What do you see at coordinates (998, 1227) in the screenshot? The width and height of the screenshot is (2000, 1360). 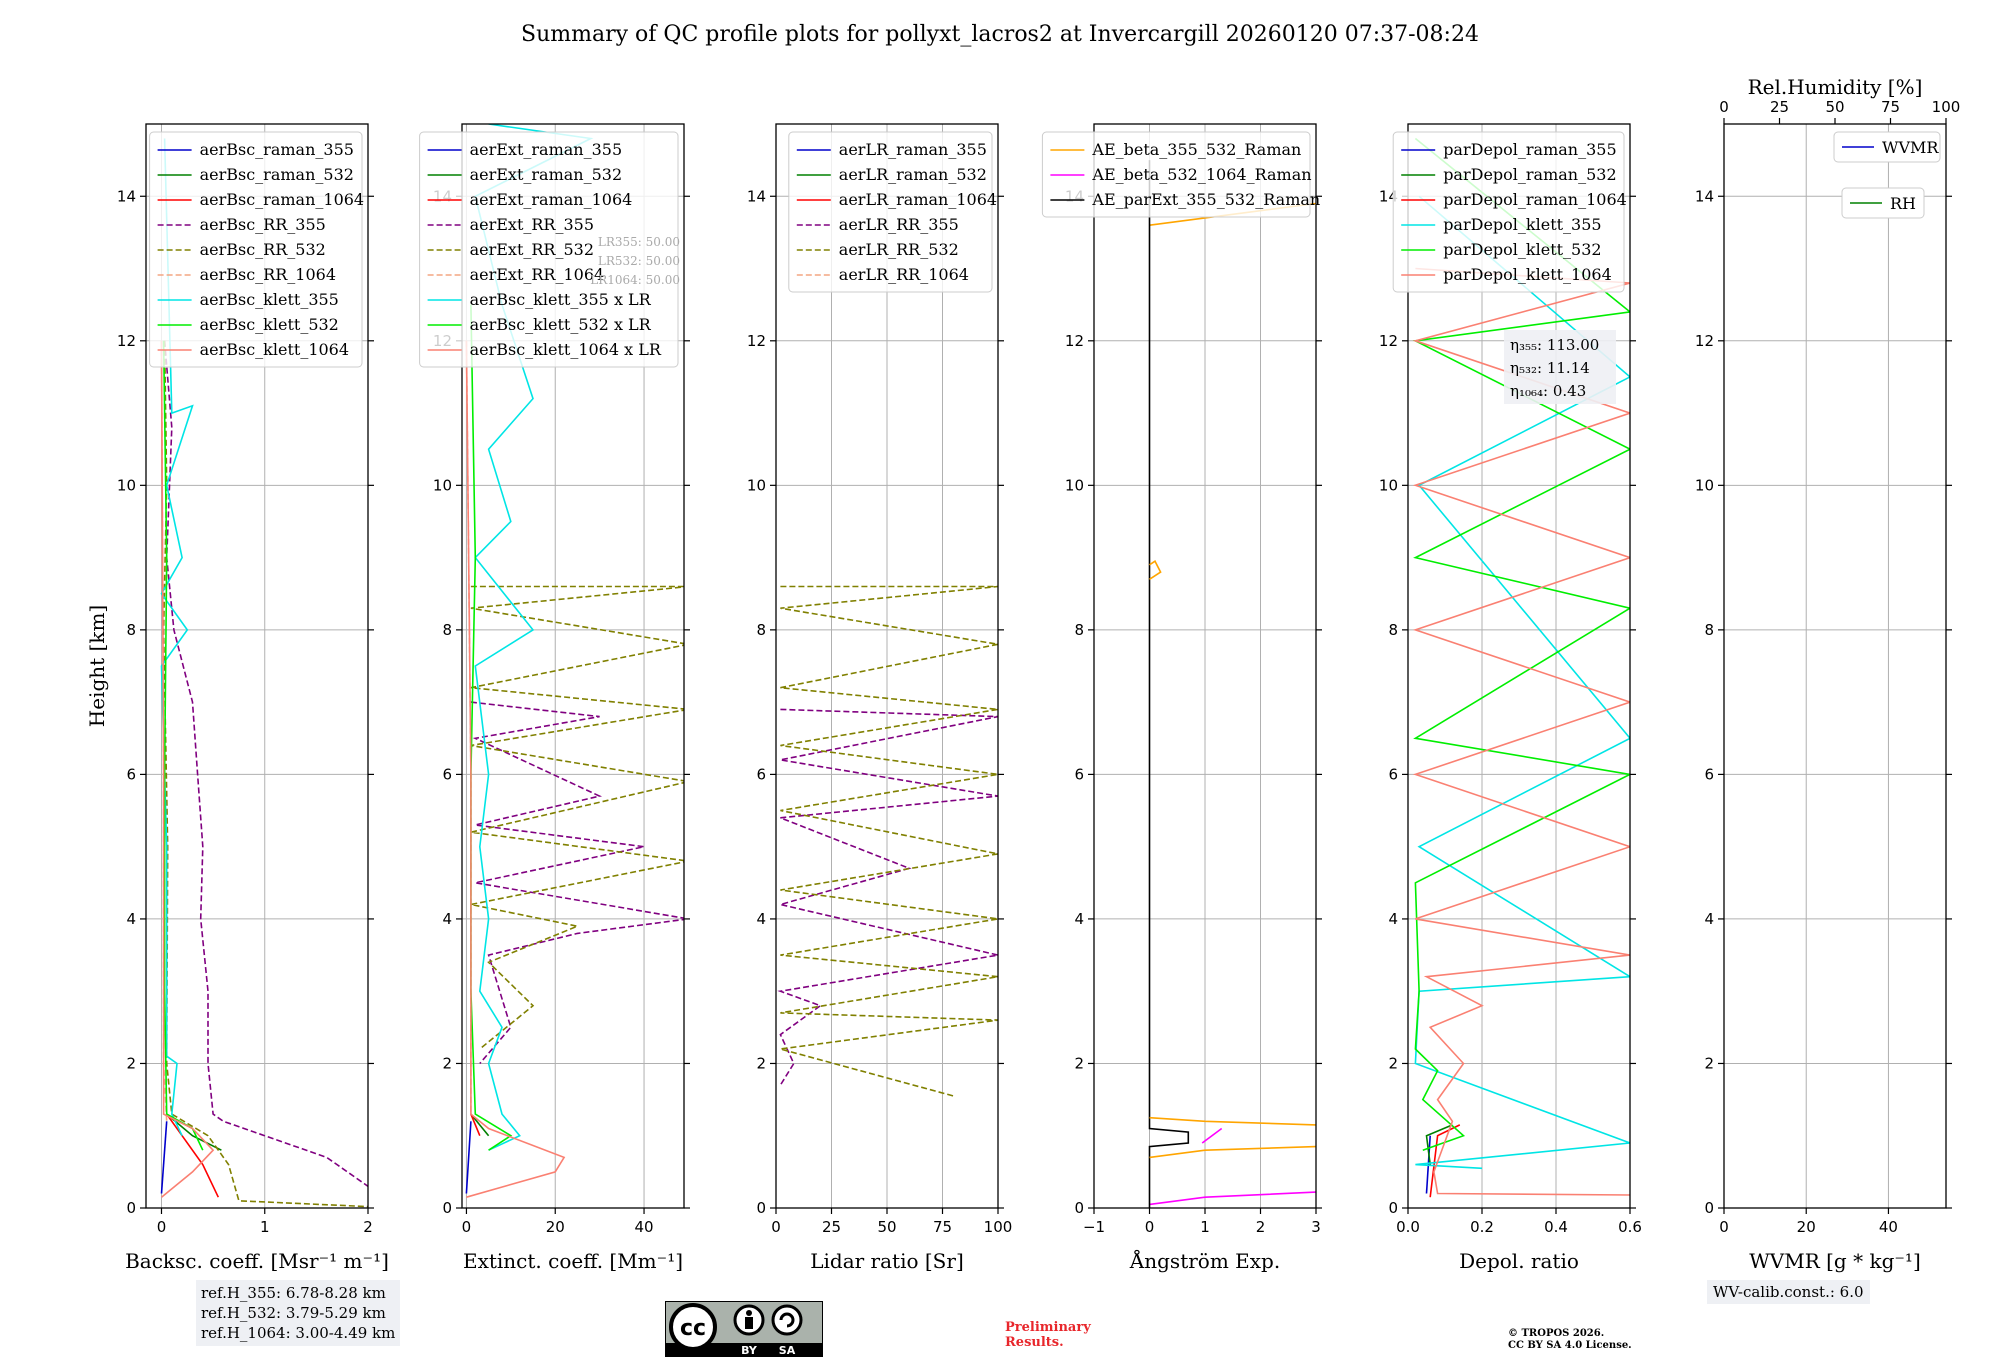 I see `x-tick-label: 100` at bounding box center [998, 1227].